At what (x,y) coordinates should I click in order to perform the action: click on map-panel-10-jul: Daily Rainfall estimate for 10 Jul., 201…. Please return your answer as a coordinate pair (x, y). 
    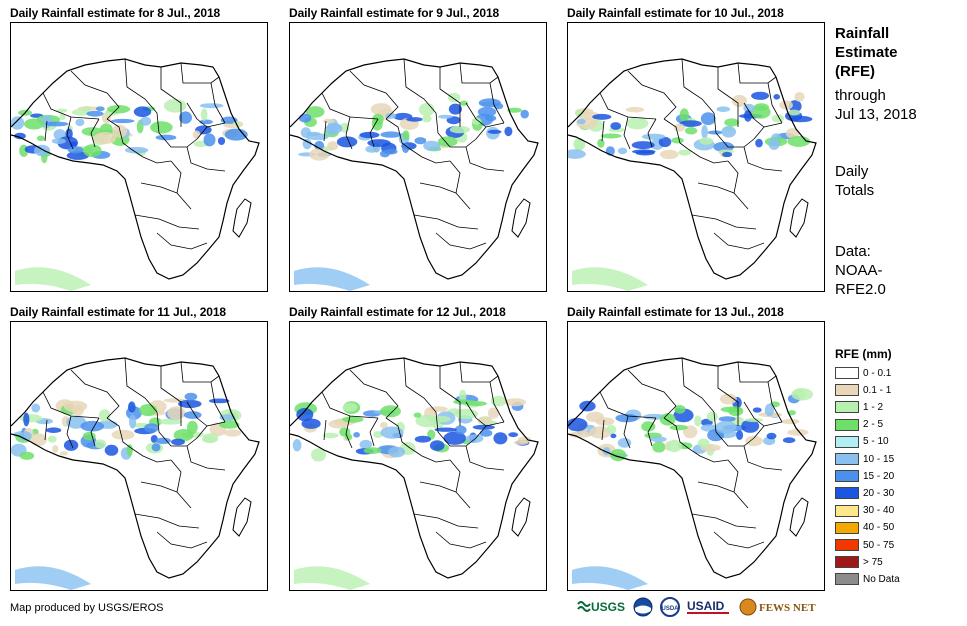
    Looking at the image, I should click on (696, 149).